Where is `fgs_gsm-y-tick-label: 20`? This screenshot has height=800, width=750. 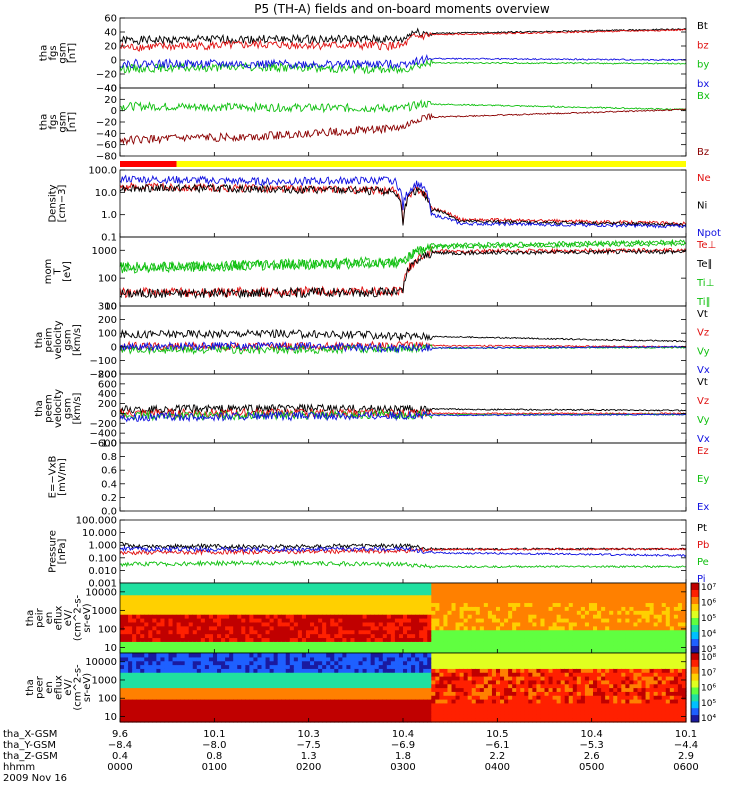
fgs_gsm-y-tick-label: 20 is located at coordinates (110, 47).